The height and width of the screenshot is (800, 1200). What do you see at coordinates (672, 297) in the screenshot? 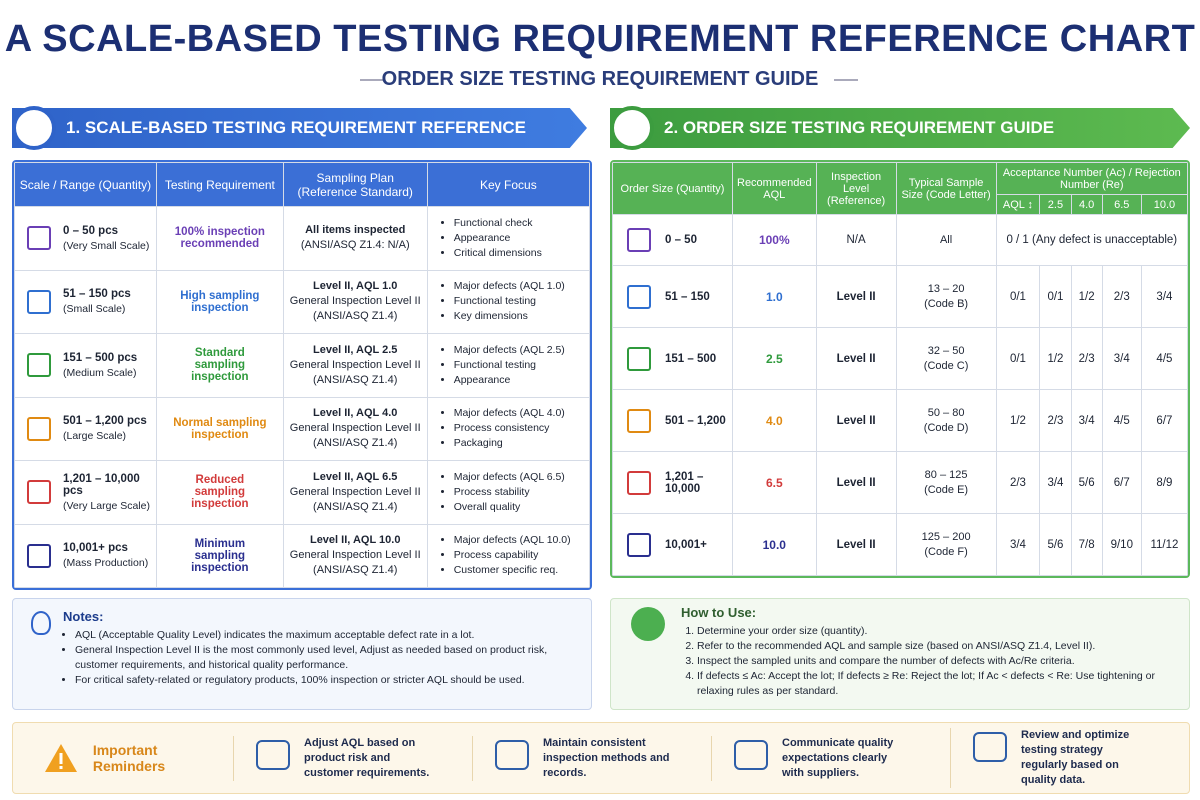
I see `cell: 51 – 150` at bounding box center [672, 297].